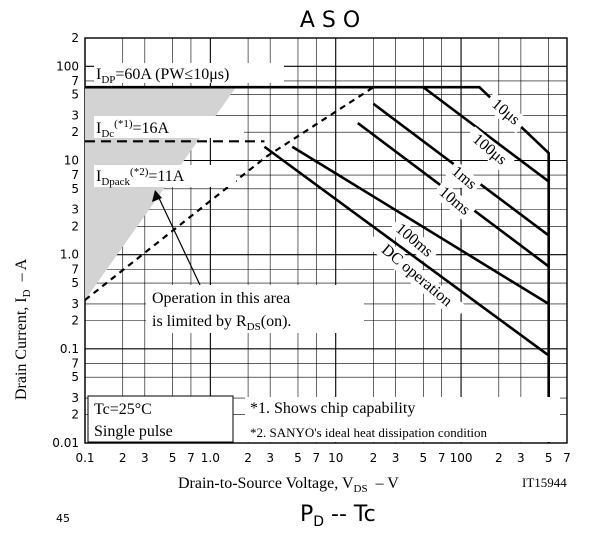 This screenshot has height=534, width=590. I want to click on idc-label: IDc(*1)=16A, so click(133, 129).